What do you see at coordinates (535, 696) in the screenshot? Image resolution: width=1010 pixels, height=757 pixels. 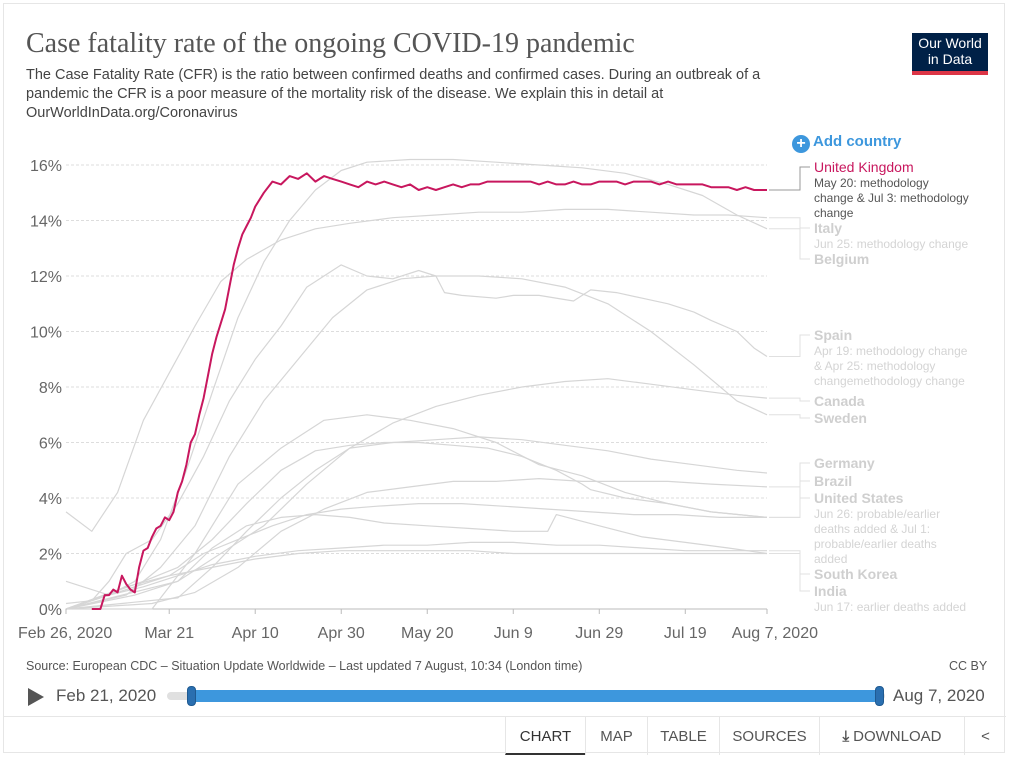 I see `timeline-selected-range` at bounding box center [535, 696].